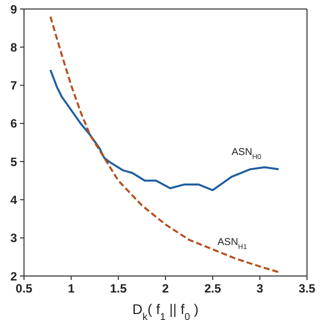 The width and height of the screenshot is (320, 320). What do you see at coordinates (14, 238) in the screenshot?
I see `y-tick-label: 3` at bounding box center [14, 238].